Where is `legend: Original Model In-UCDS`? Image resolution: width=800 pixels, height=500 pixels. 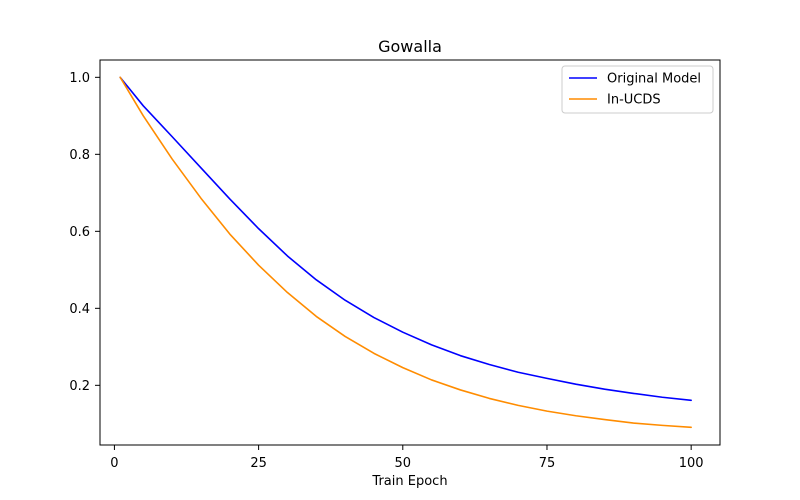
legend: Original Model In-UCDS is located at coordinates (637, 89).